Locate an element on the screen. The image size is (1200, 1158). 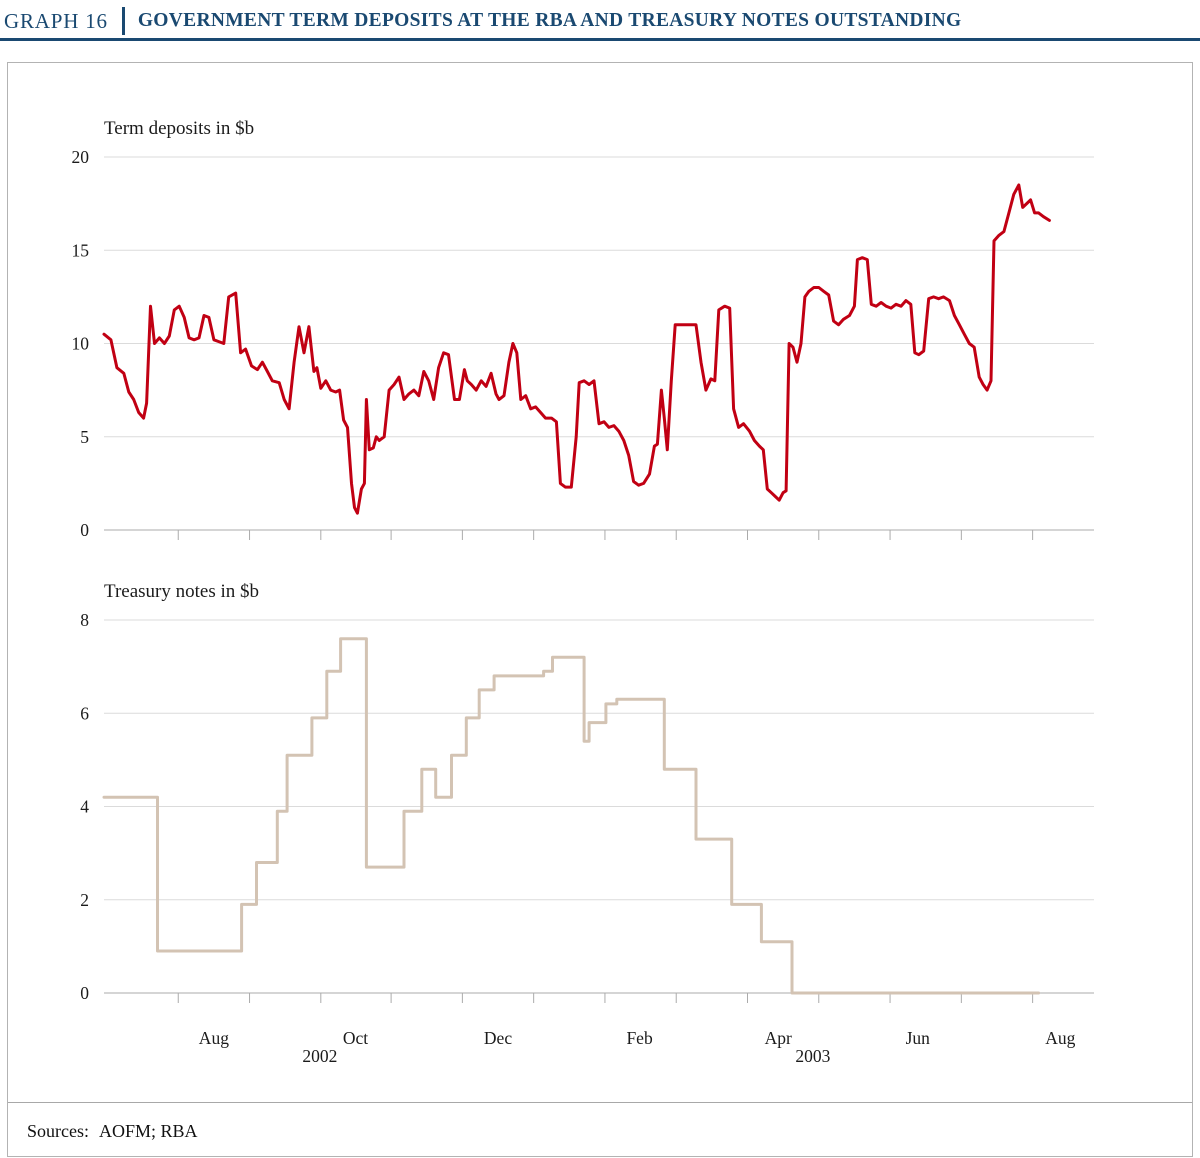
x-axis-year-label: 2002 is located at coordinates (320, 1056).